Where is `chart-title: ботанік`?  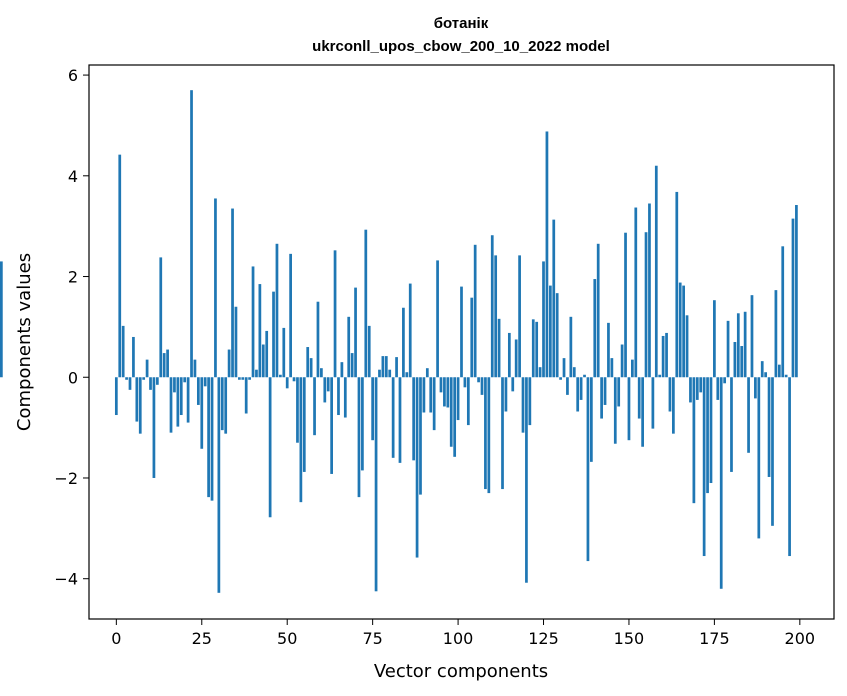 chart-title: ботанік is located at coordinates (461, 23).